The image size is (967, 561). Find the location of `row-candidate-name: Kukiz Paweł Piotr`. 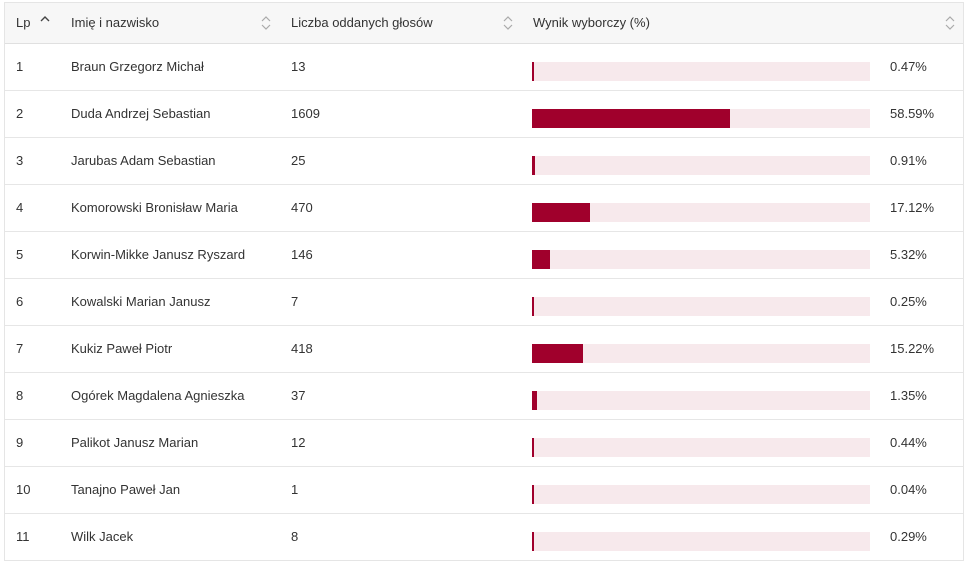

row-candidate-name: Kukiz Paweł Piotr is located at coordinates (122, 348).